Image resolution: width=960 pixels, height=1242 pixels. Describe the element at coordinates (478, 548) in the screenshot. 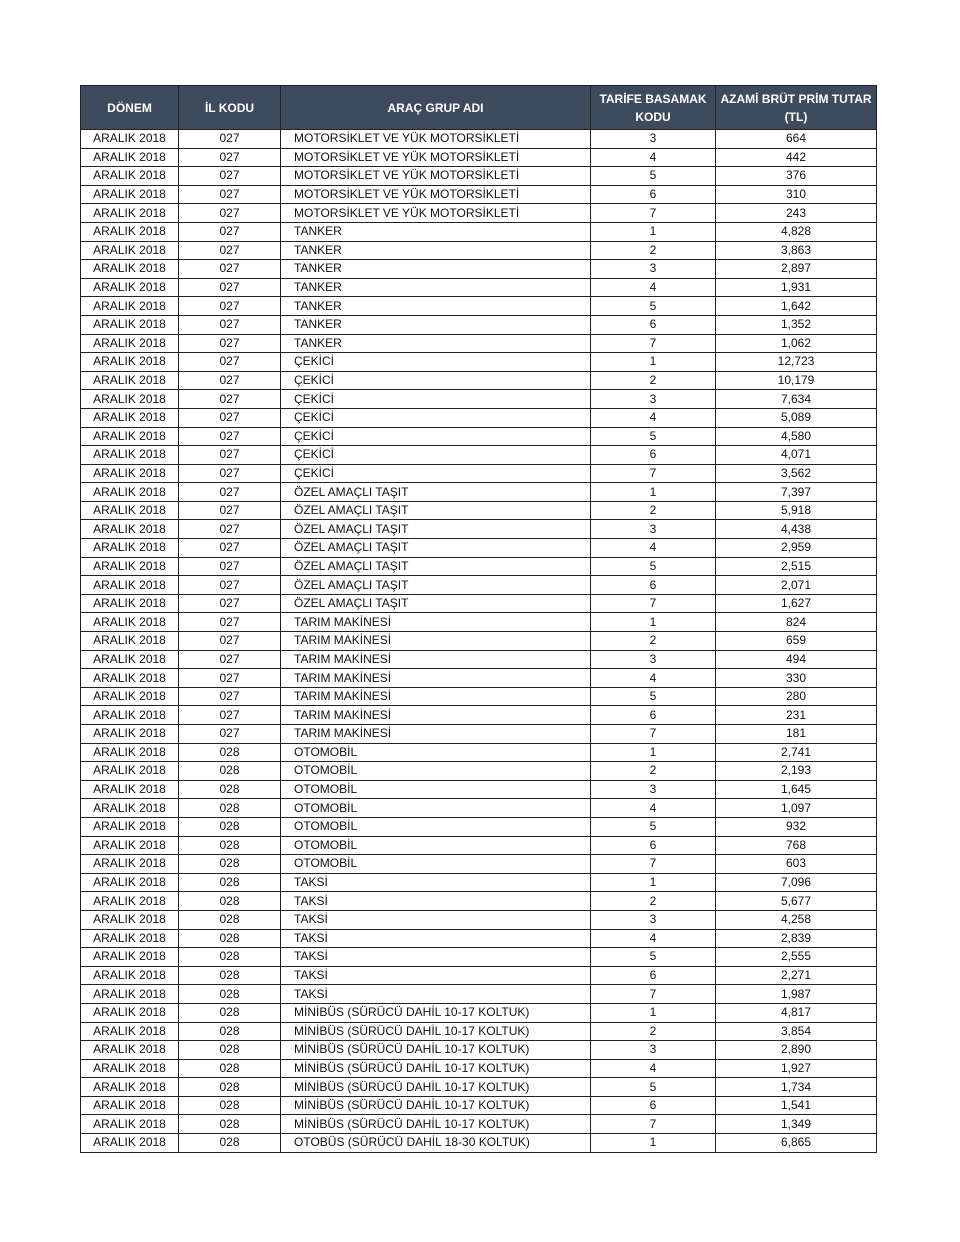

I see `table-row: ARALIK 2018 027 ÖZEL AMAÇLI TAŞIT 4 2,959` at that location.